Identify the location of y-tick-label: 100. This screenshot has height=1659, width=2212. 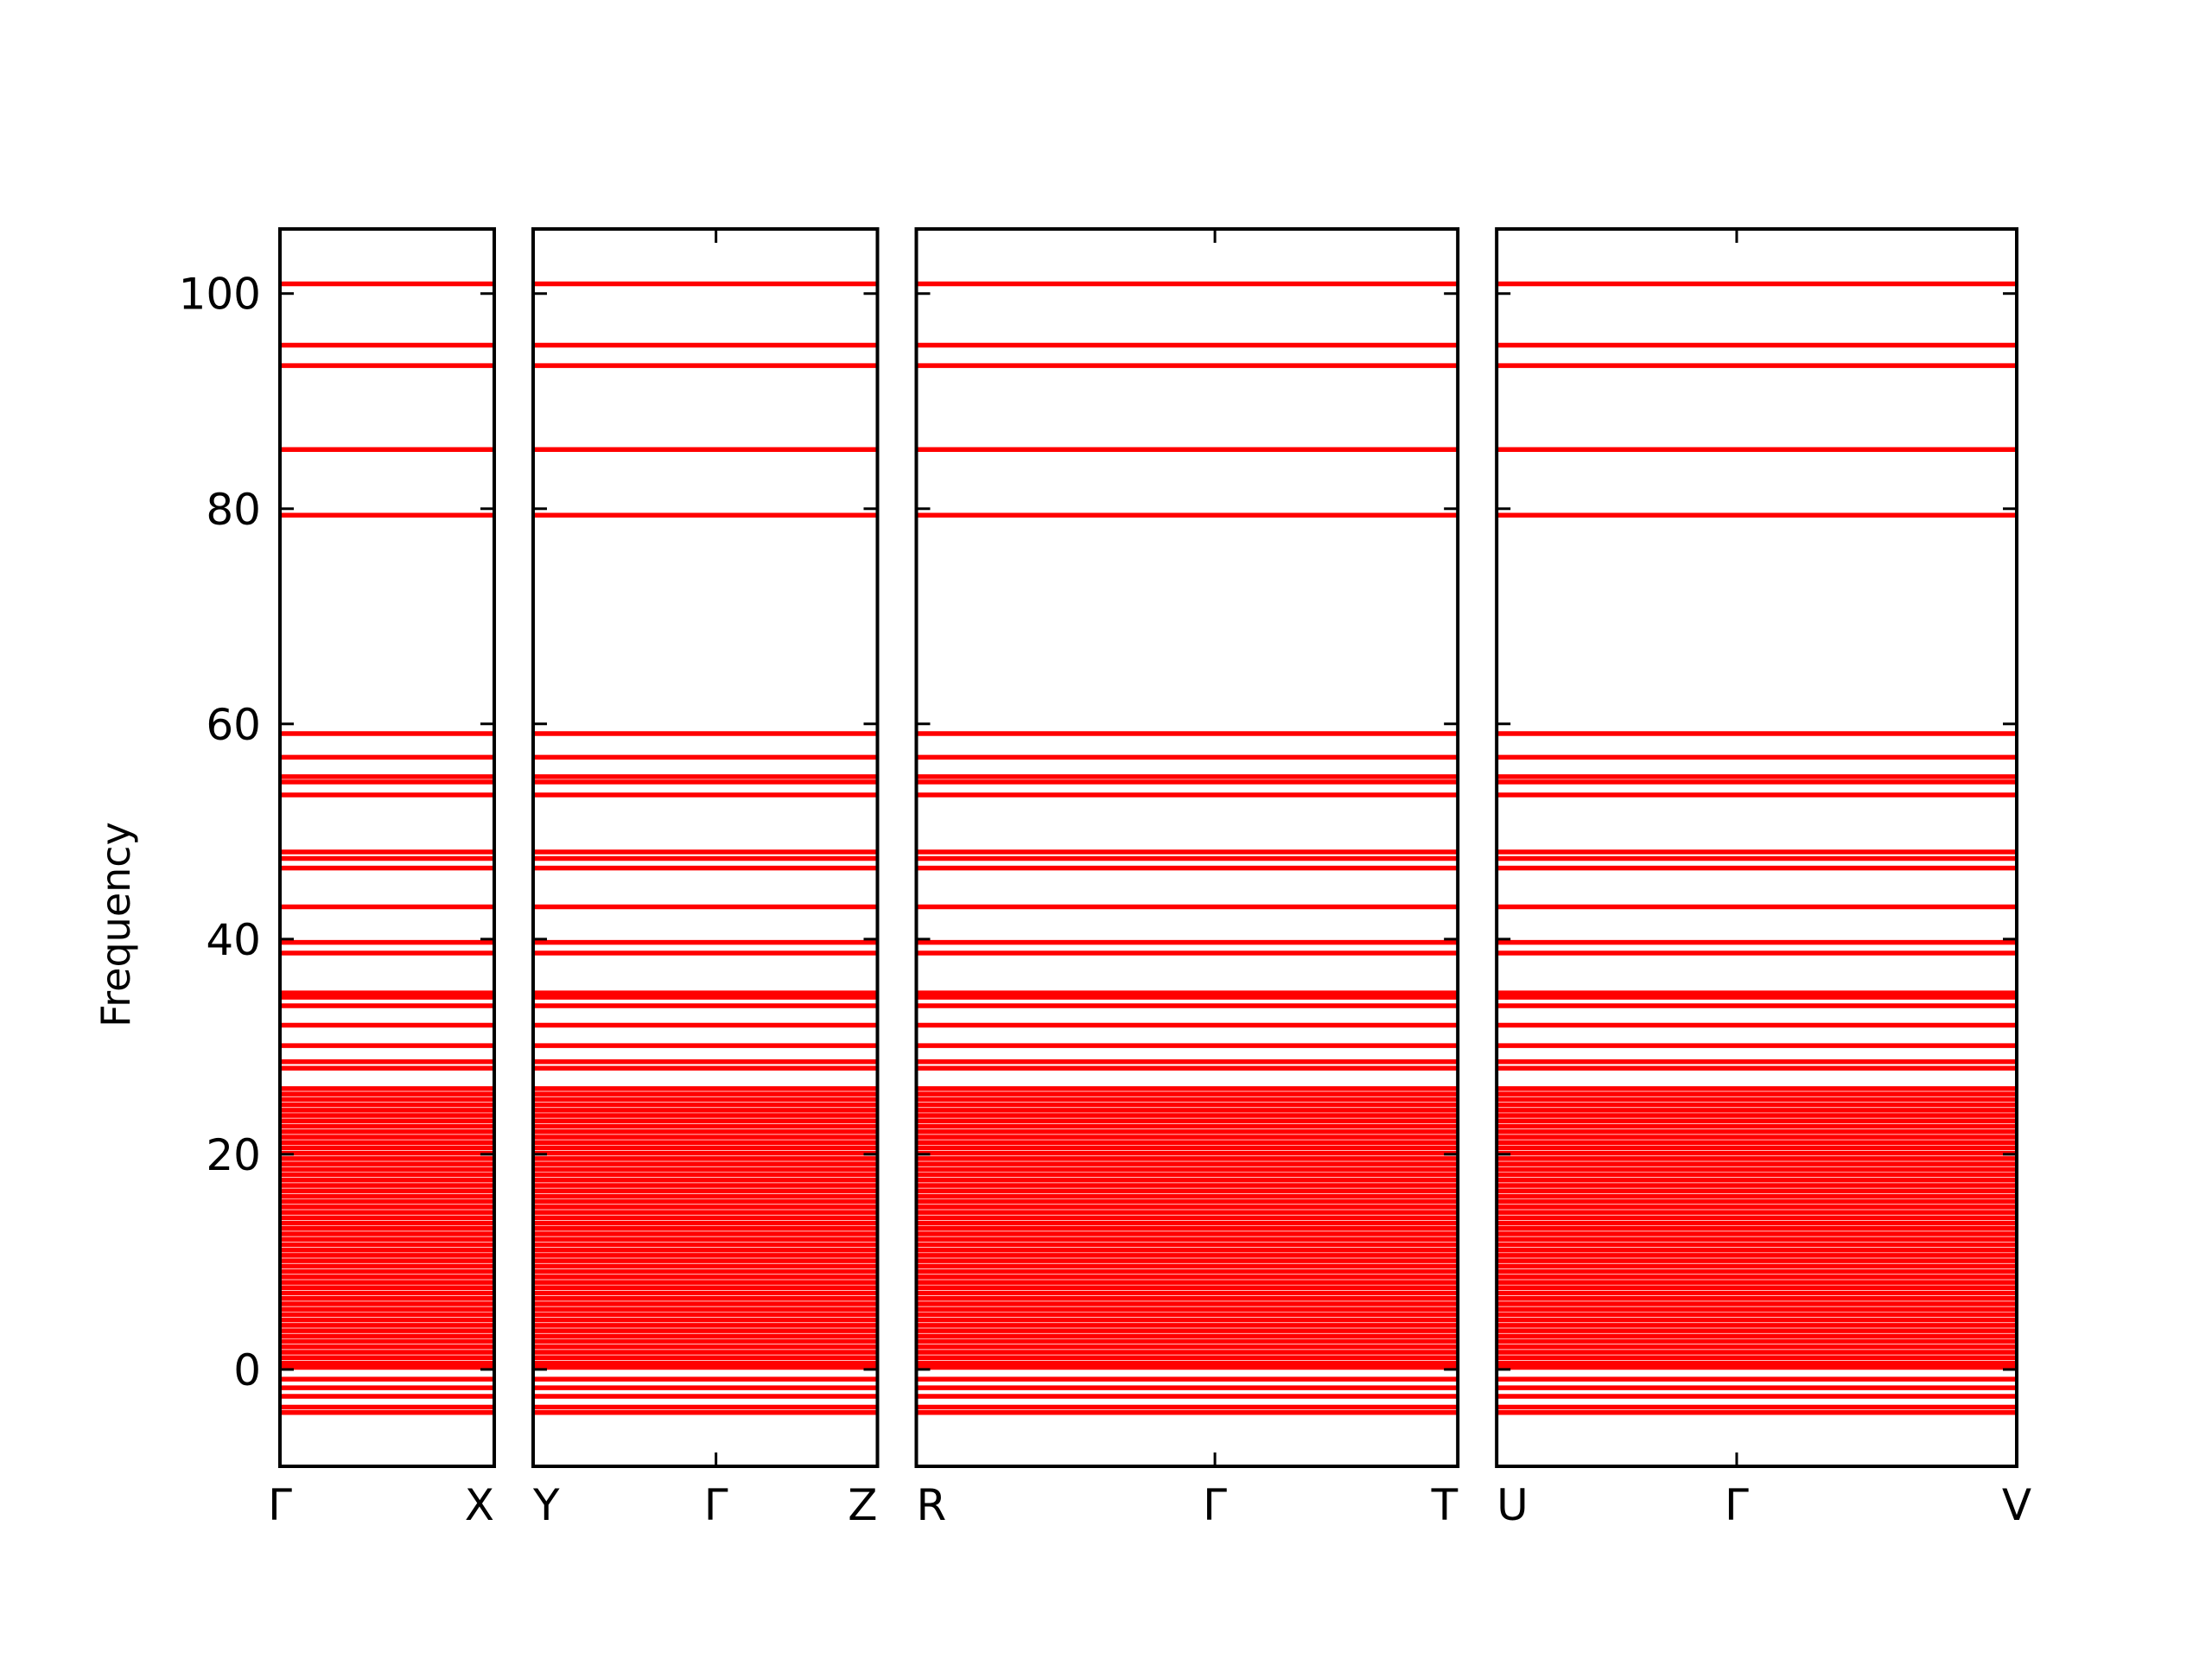
(220, 295).